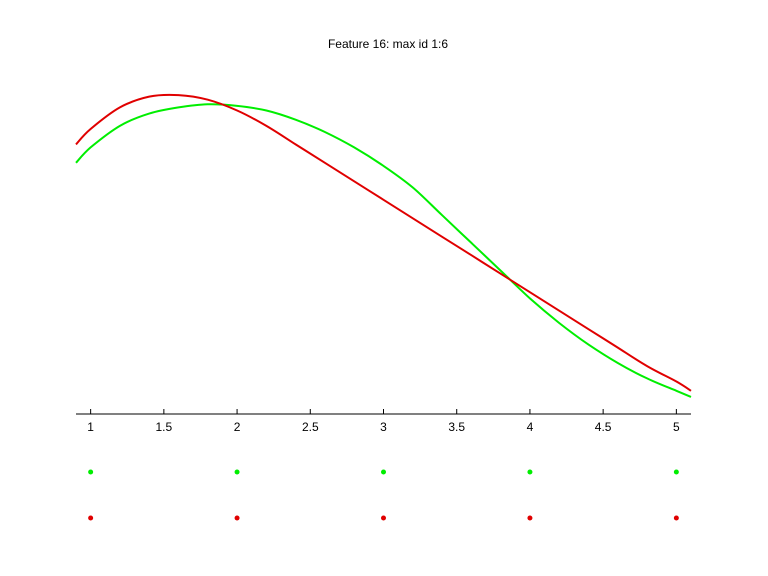 The width and height of the screenshot is (768, 576). I want to click on x-axis: 1 1.5 2 2.5 3 3.5 4 4.5 5, so click(383, 421).